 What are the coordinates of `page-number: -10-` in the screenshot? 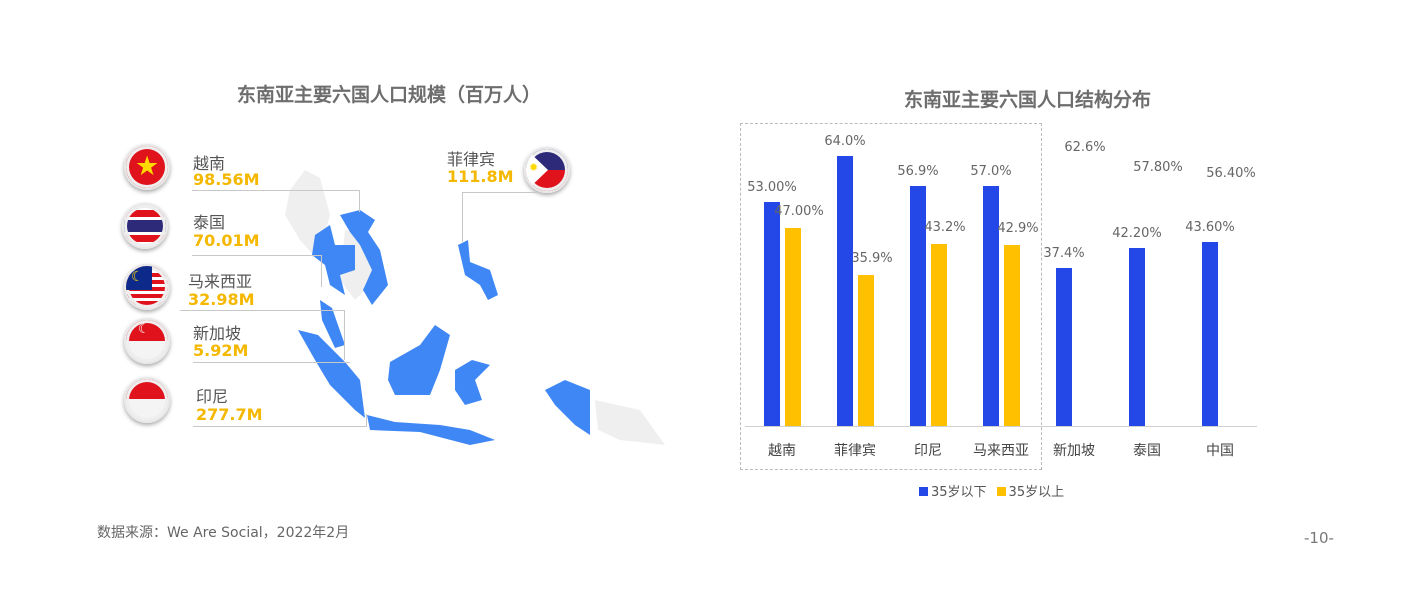 It's located at (1319, 538).